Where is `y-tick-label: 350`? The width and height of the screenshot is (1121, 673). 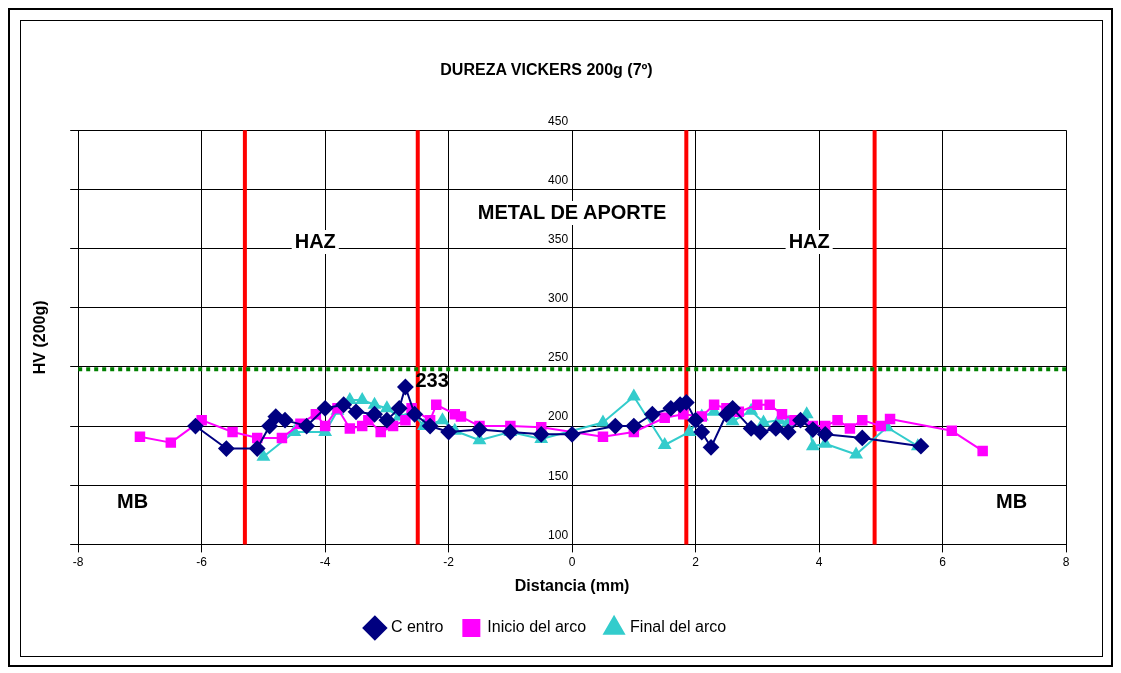
y-tick-label: 350 is located at coordinates (558, 238).